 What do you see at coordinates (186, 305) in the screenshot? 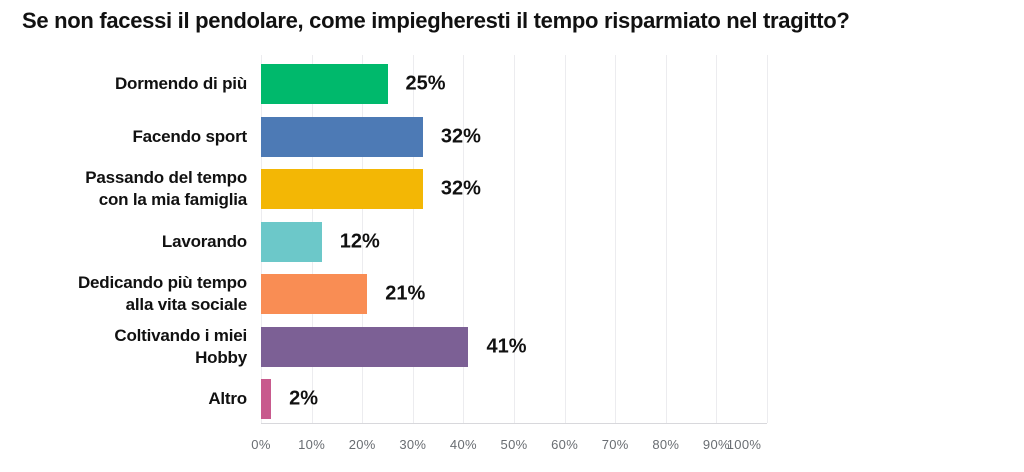
I see `category-label-line: alla vita sociale` at bounding box center [186, 305].